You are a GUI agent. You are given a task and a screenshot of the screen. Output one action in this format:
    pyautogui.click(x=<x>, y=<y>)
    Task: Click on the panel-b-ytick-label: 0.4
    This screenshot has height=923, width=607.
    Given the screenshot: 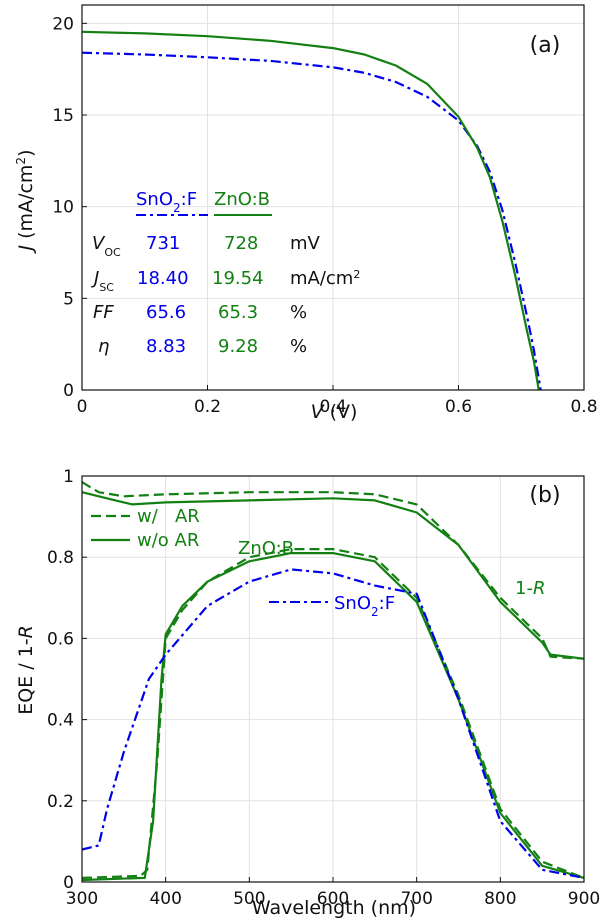 What is the action you would take?
    pyautogui.click(x=60, y=721)
    